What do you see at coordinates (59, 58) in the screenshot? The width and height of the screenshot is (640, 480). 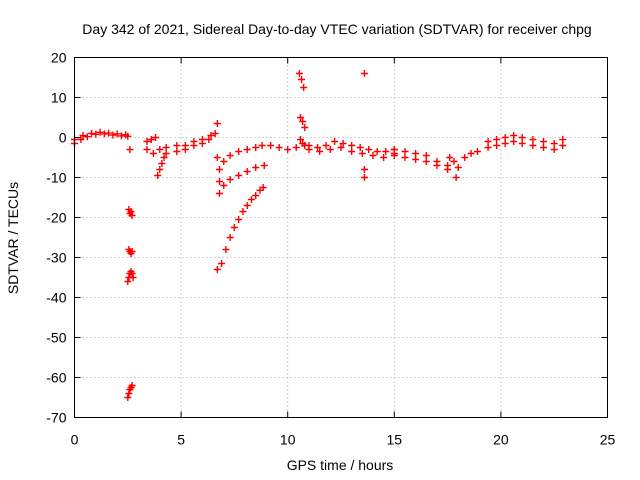 I see `y-tick-label: 20` at bounding box center [59, 58].